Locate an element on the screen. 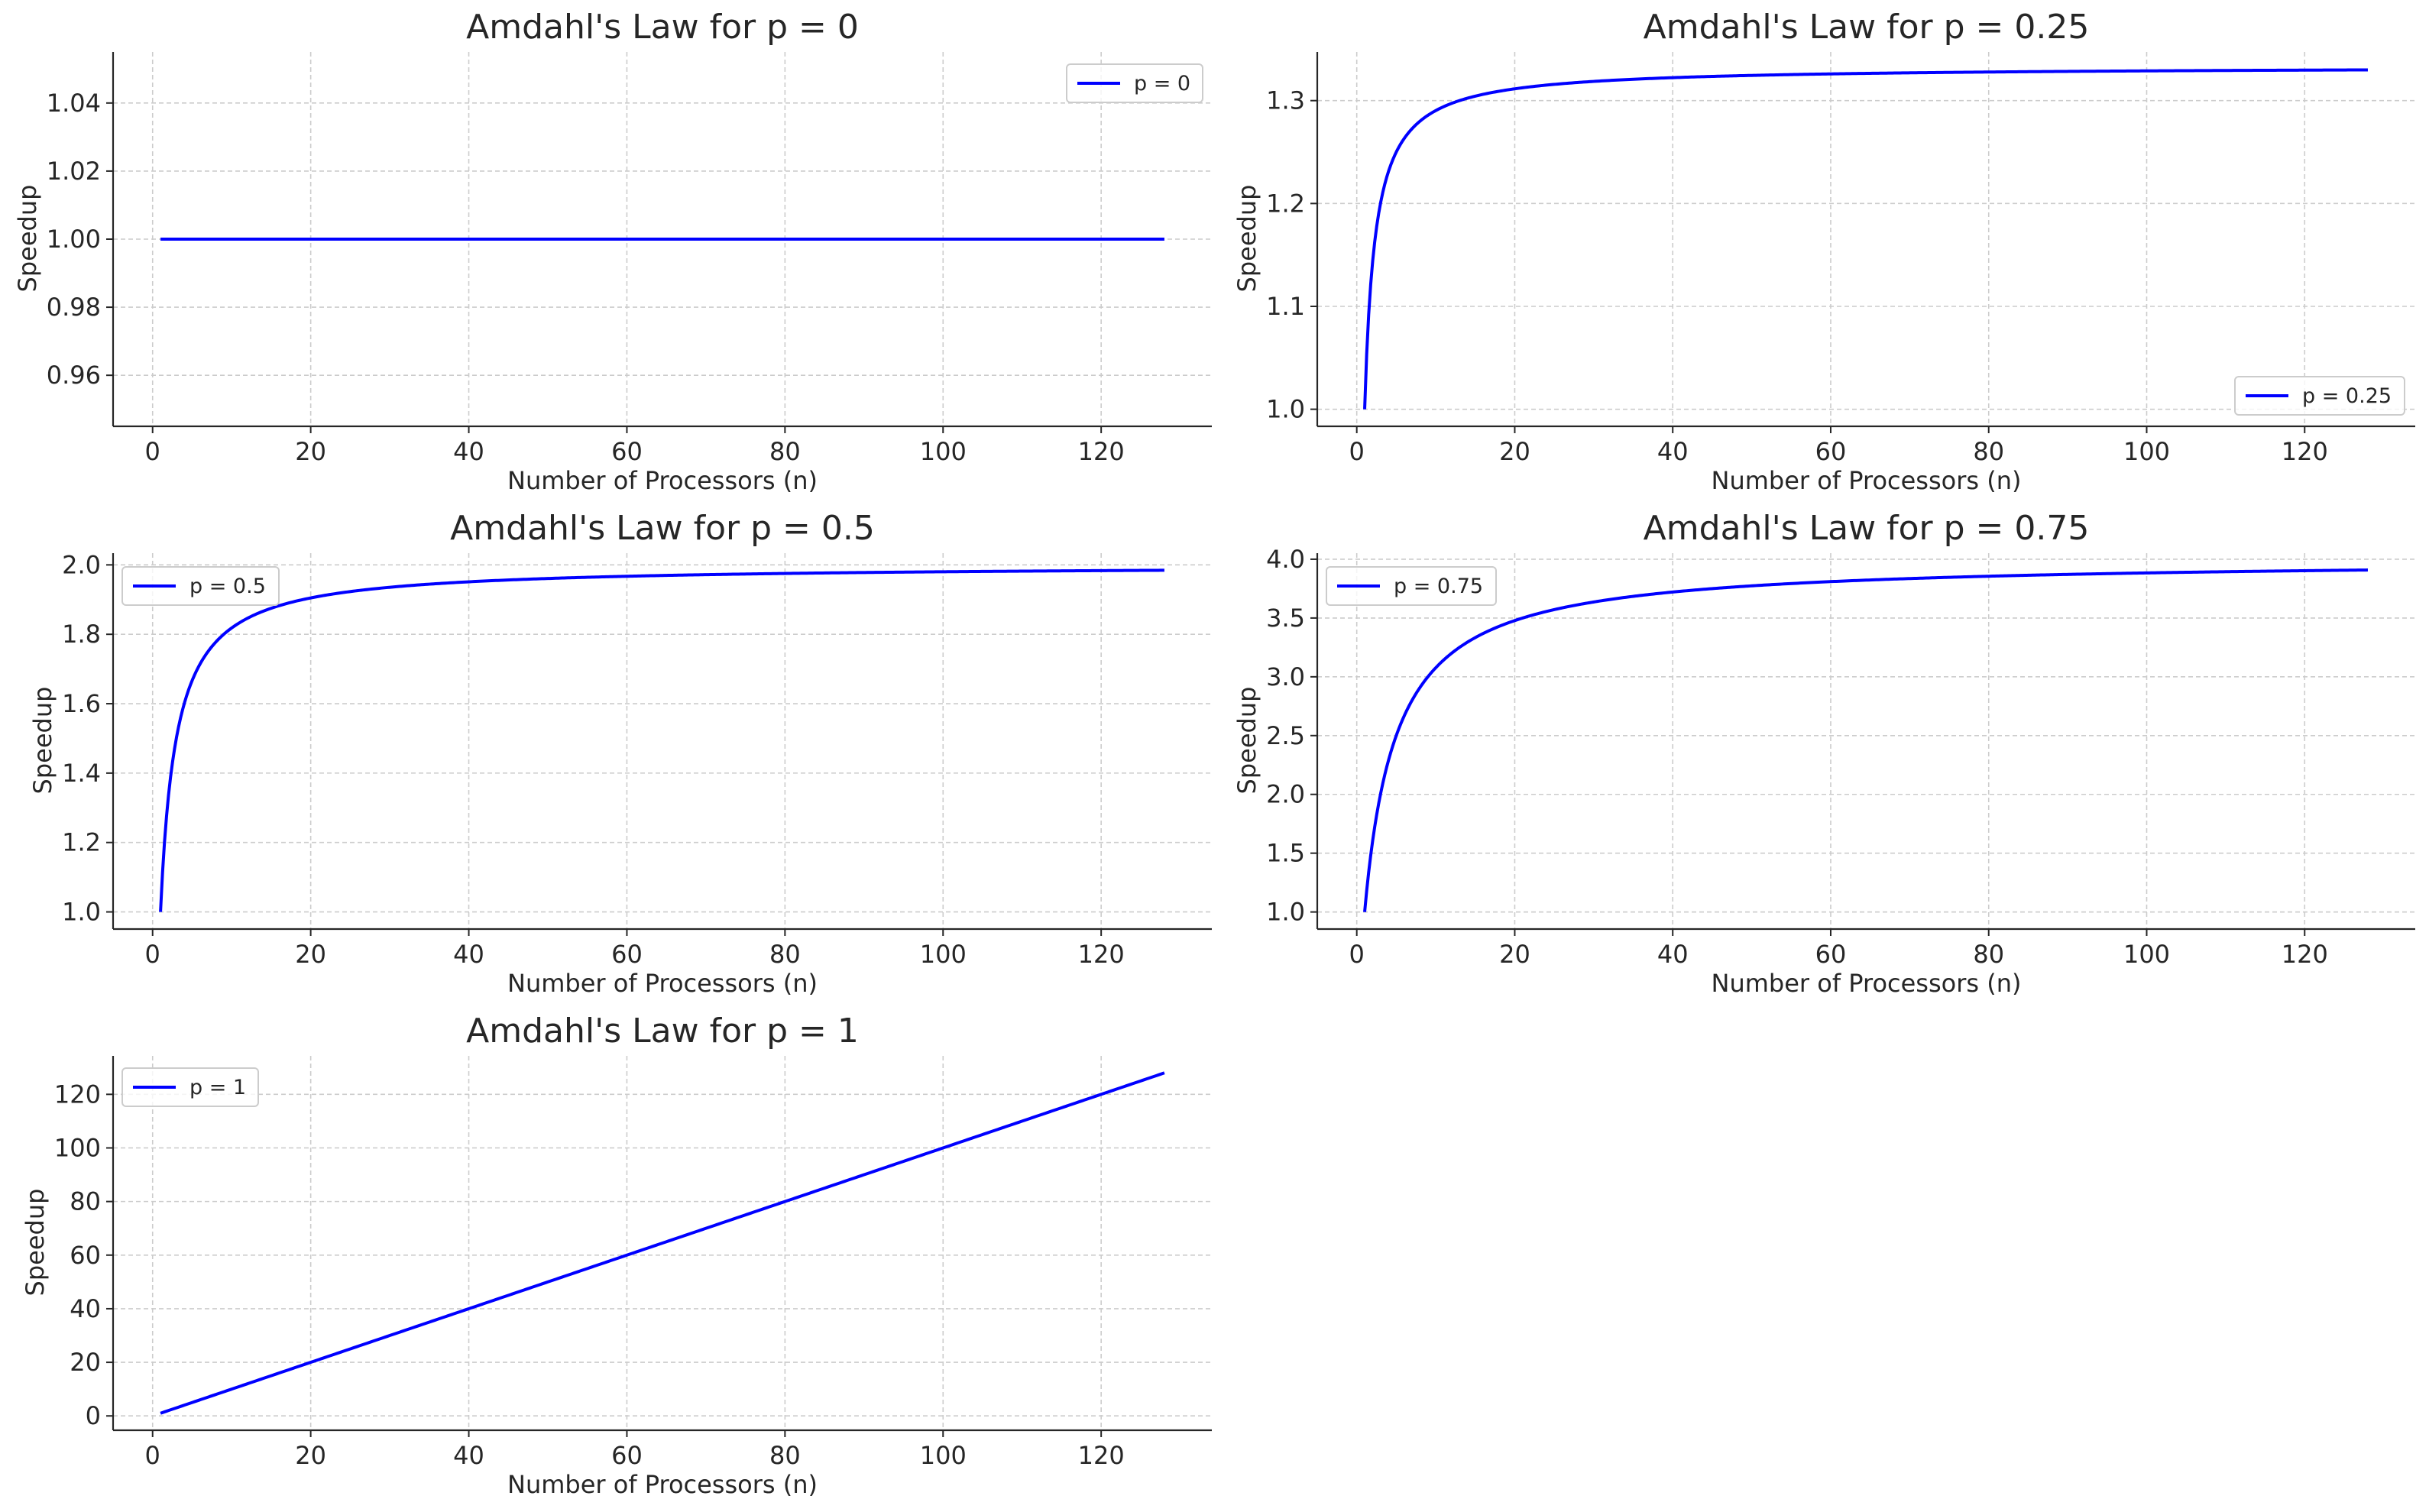  legend: p = 0.25 is located at coordinates (2319, 396).